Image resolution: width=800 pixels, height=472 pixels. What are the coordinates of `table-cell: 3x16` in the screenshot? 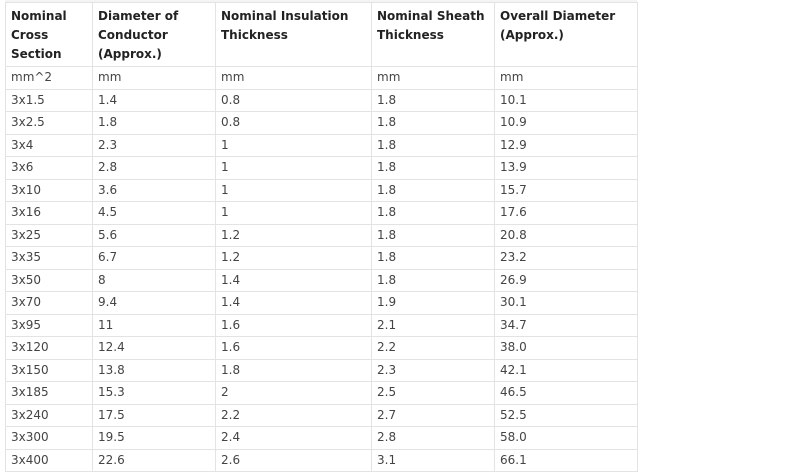 It's located at (49, 213).